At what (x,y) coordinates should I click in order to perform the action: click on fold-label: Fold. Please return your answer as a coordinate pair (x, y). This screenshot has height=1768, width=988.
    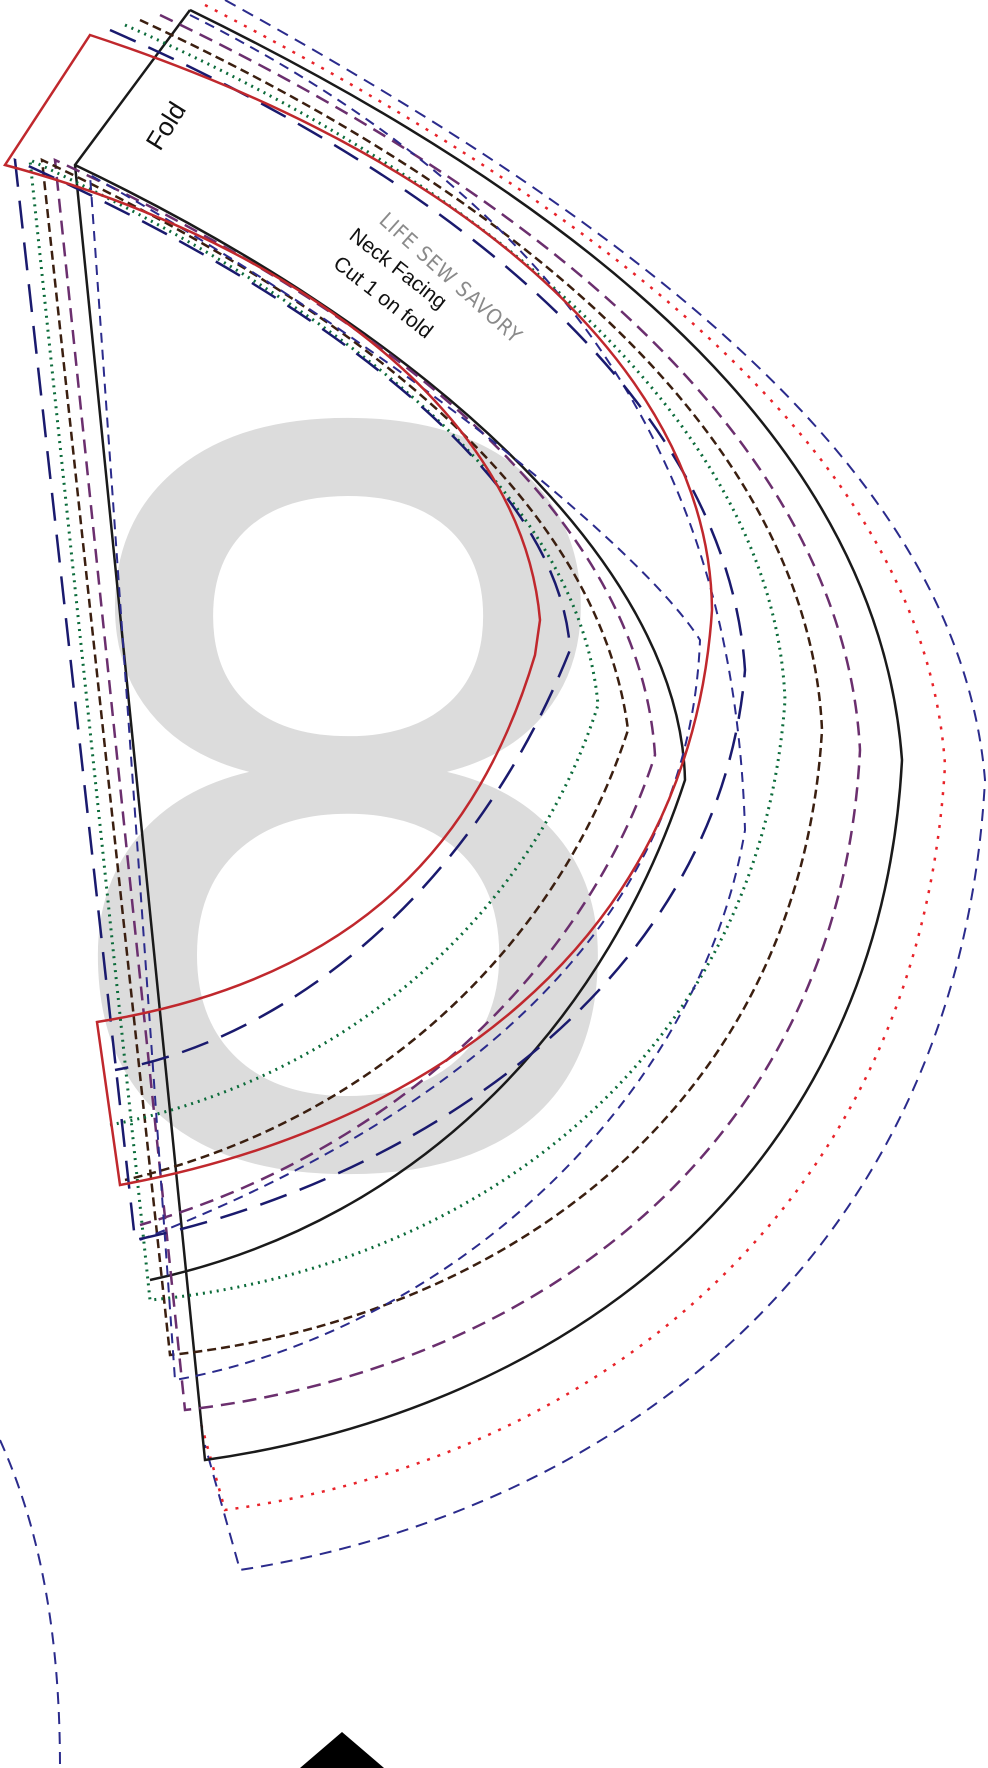
    Looking at the image, I should click on (166, 125).